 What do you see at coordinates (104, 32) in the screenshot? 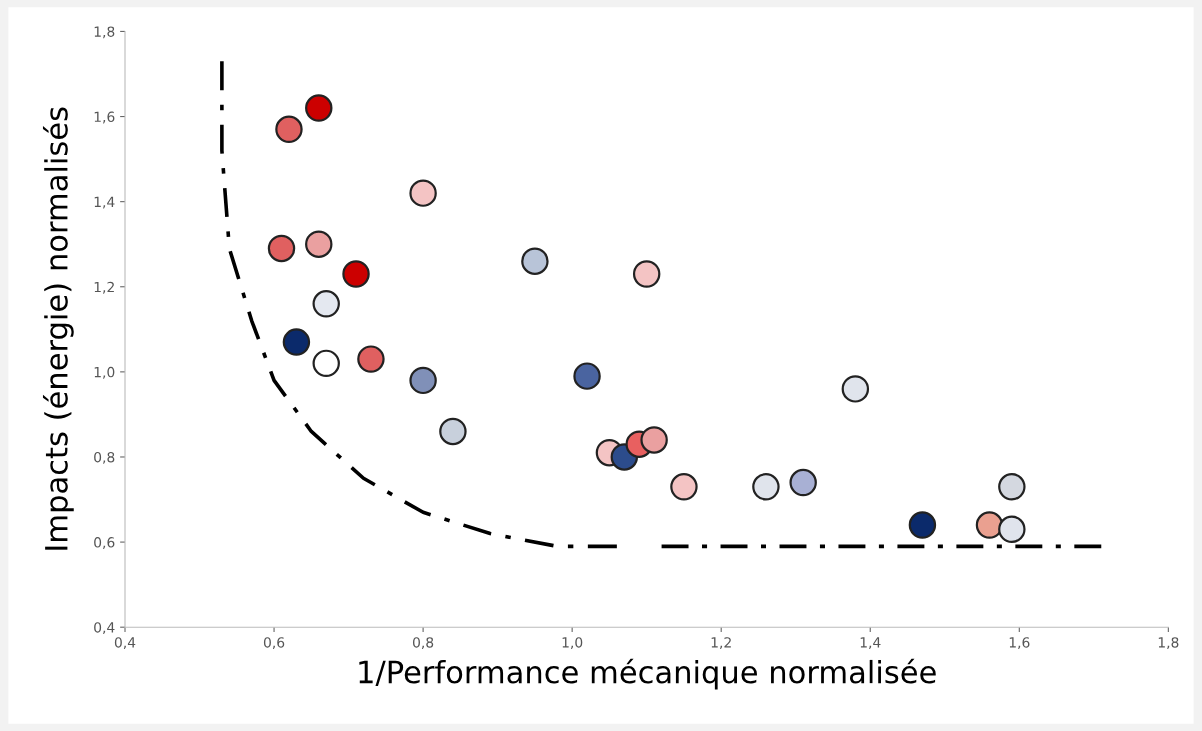
I see `y-tick-label: 1,8` at bounding box center [104, 32].